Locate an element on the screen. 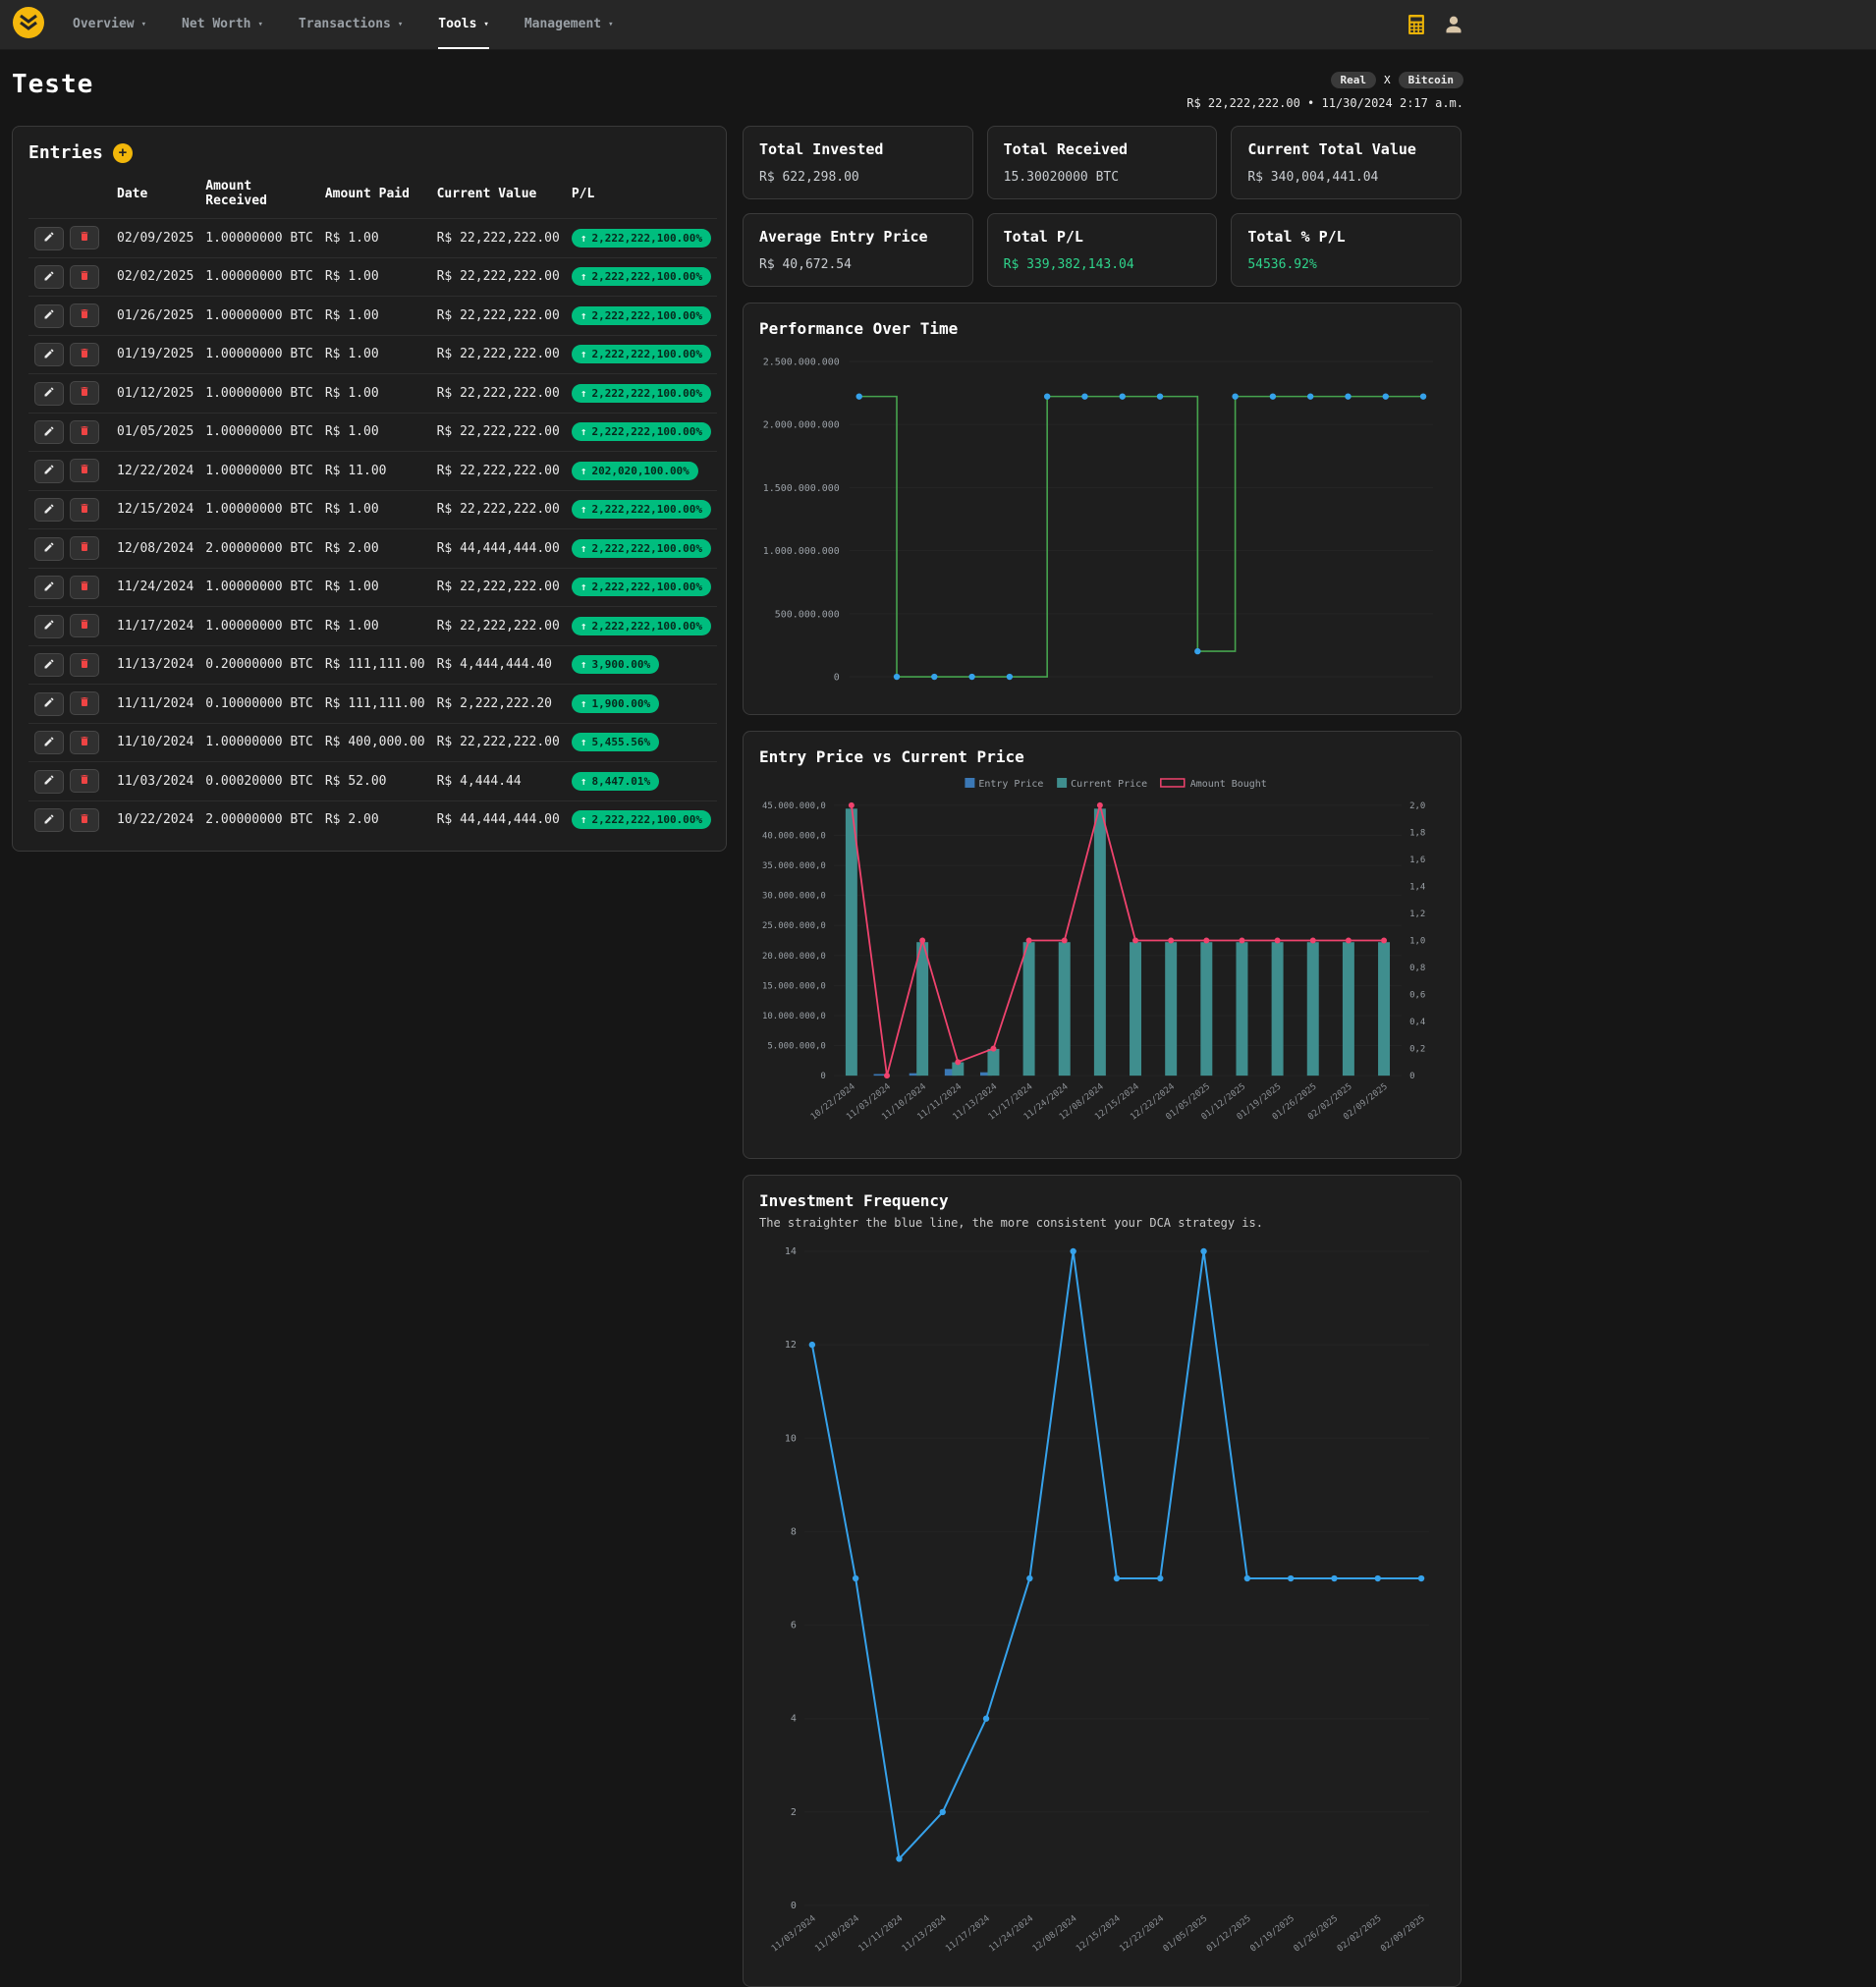 The image size is (1876, 1987). entry-amount-received: 0.20000000 BTC is located at coordinates (259, 664).